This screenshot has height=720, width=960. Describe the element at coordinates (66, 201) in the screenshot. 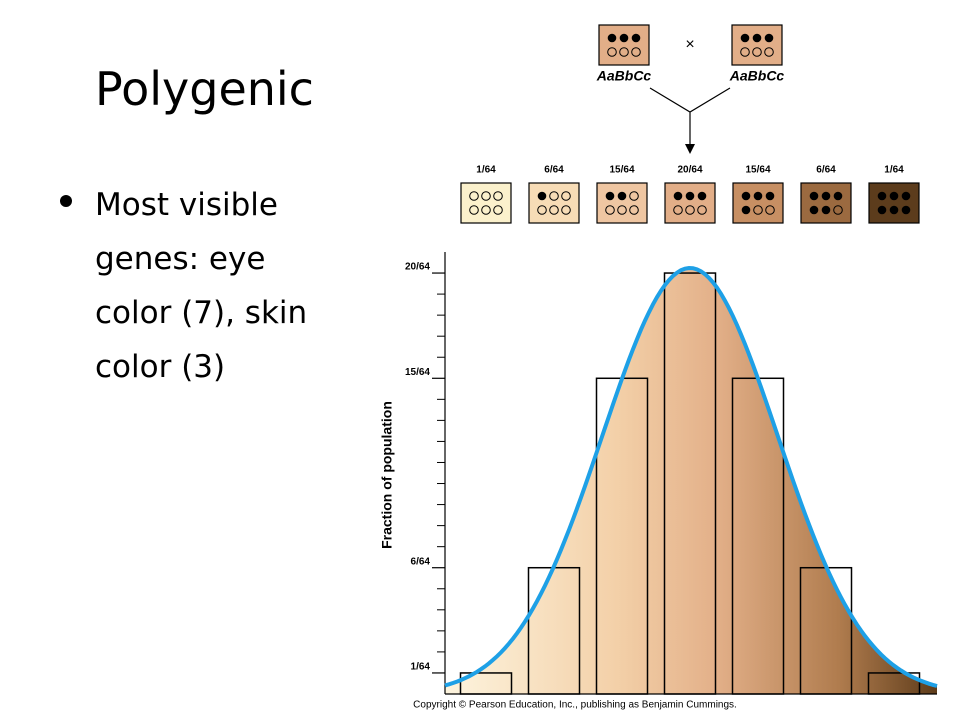

I see `bullet-dot` at that location.